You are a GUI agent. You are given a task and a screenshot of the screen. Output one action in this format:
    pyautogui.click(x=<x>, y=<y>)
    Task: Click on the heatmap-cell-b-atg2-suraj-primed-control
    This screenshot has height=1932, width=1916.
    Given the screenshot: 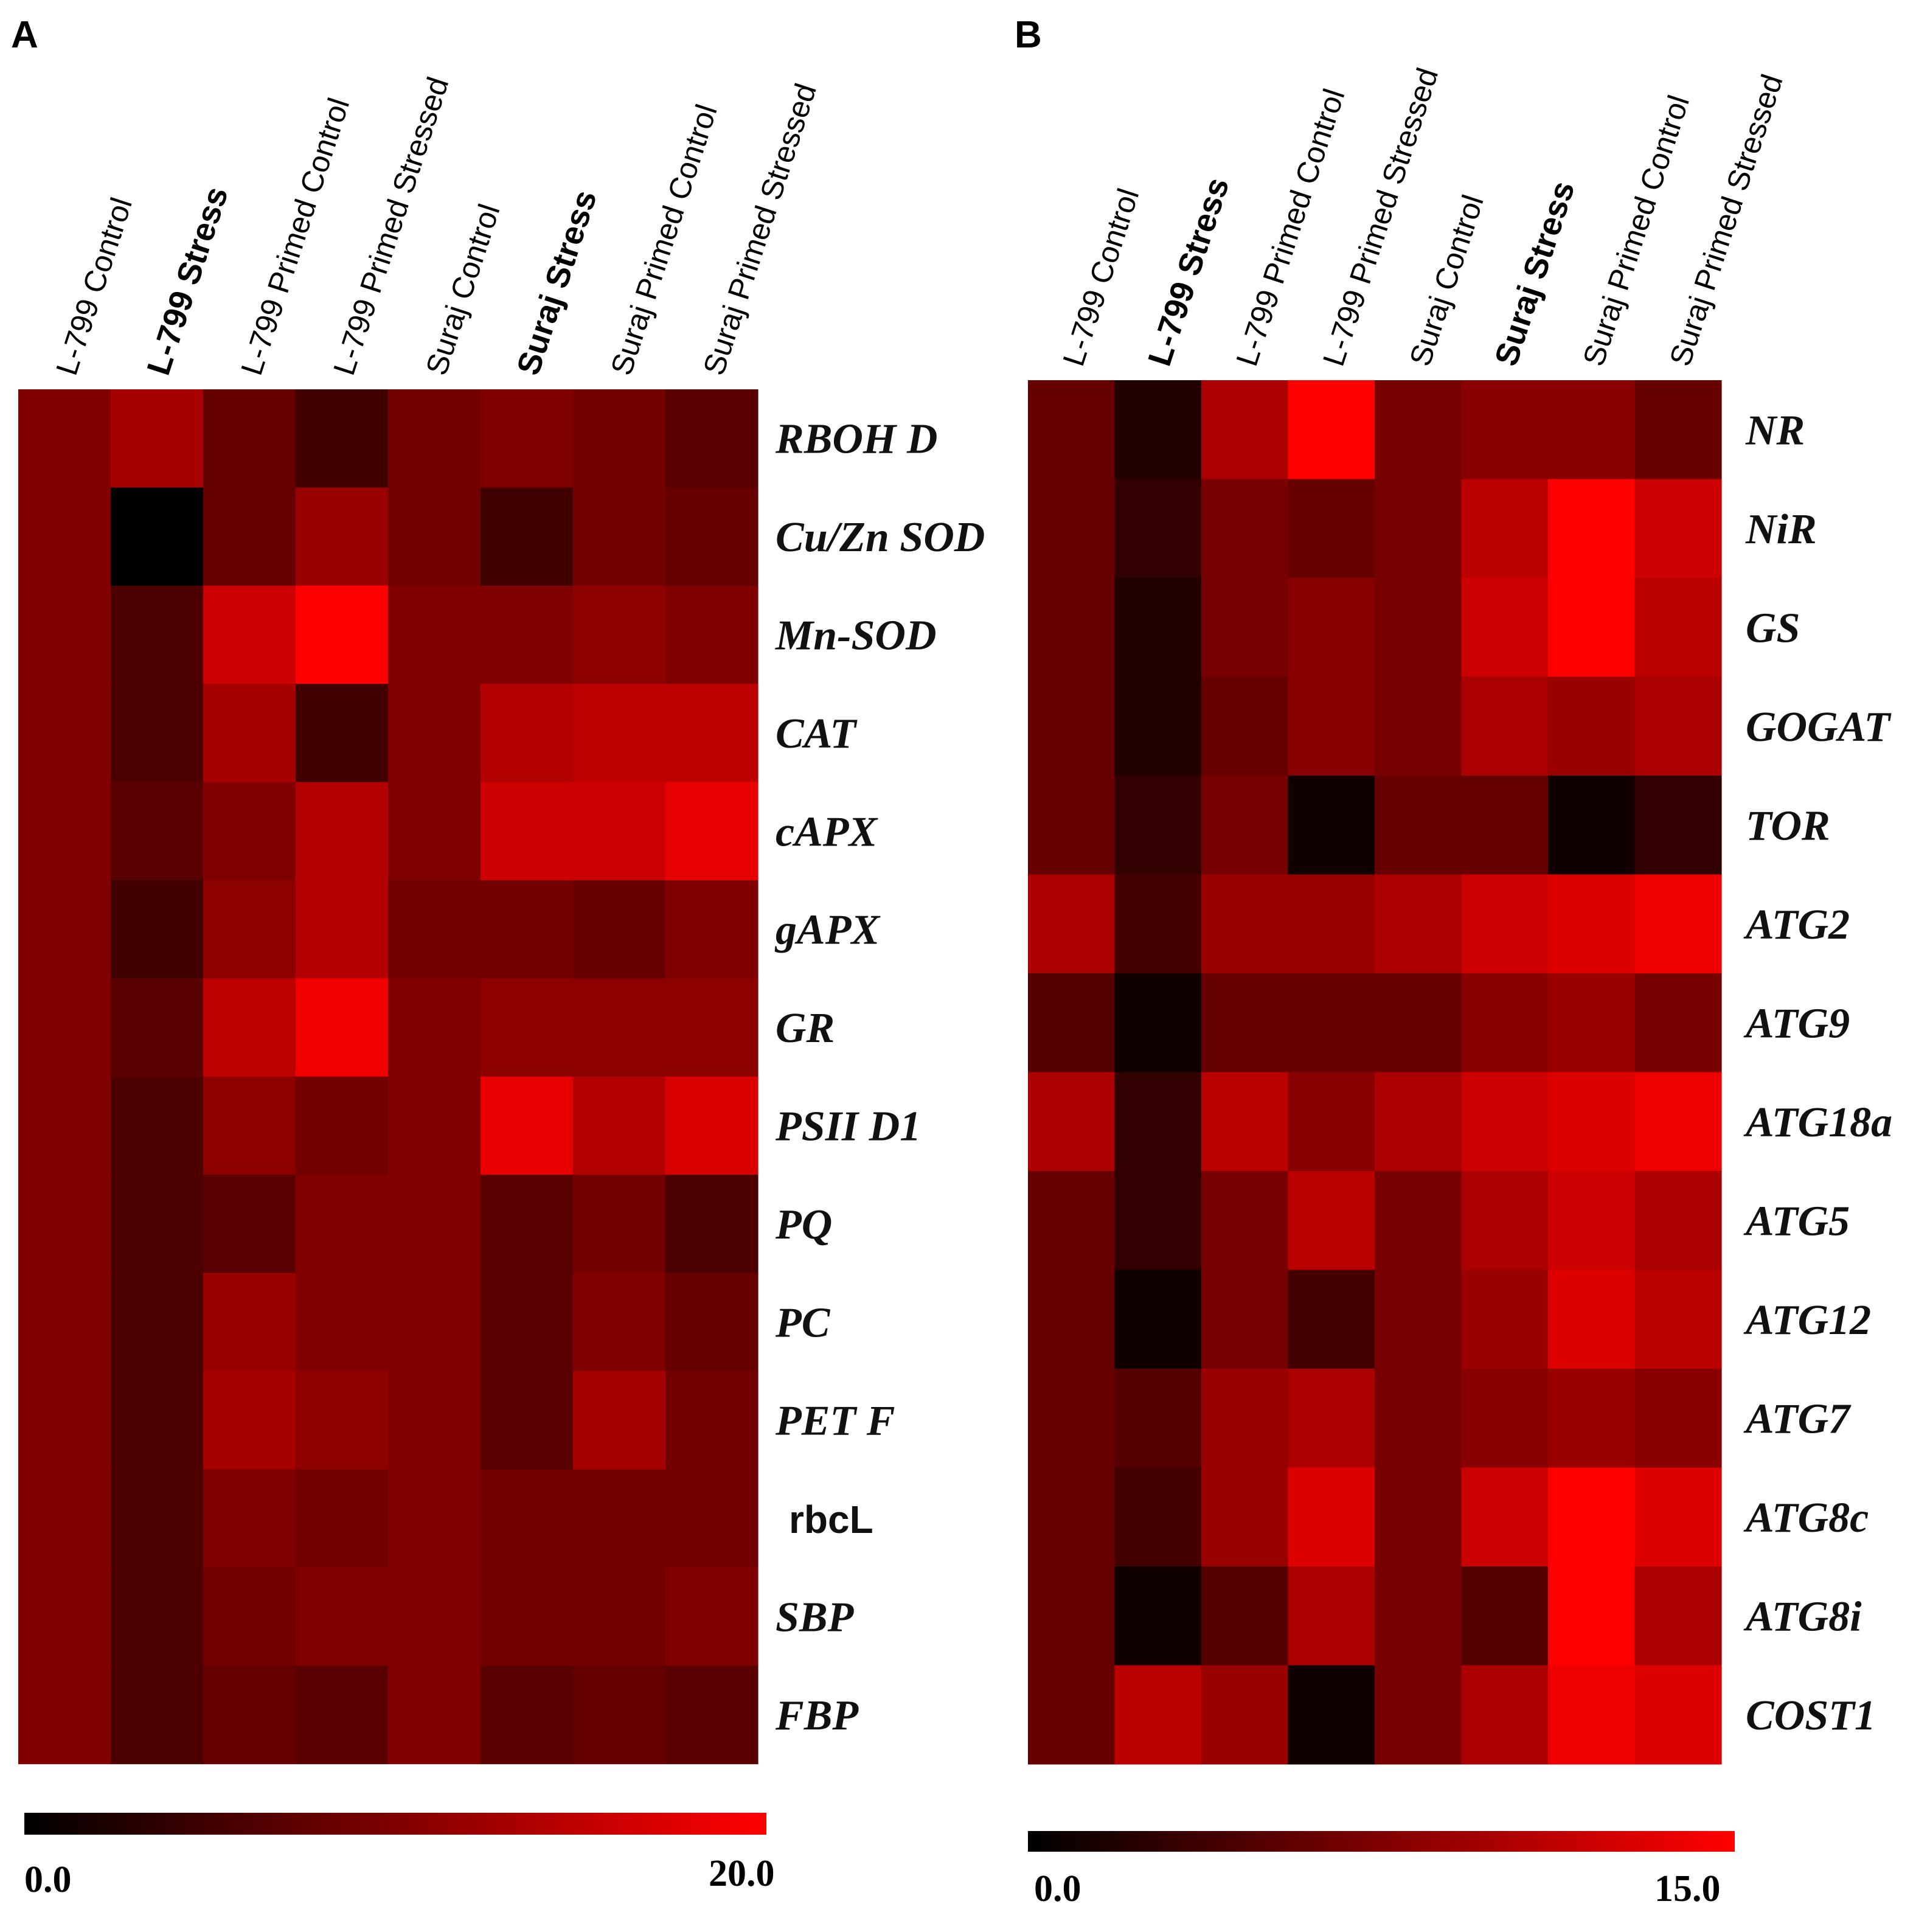 What is the action you would take?
    pyautogui.click(x=1592, y=924)
    